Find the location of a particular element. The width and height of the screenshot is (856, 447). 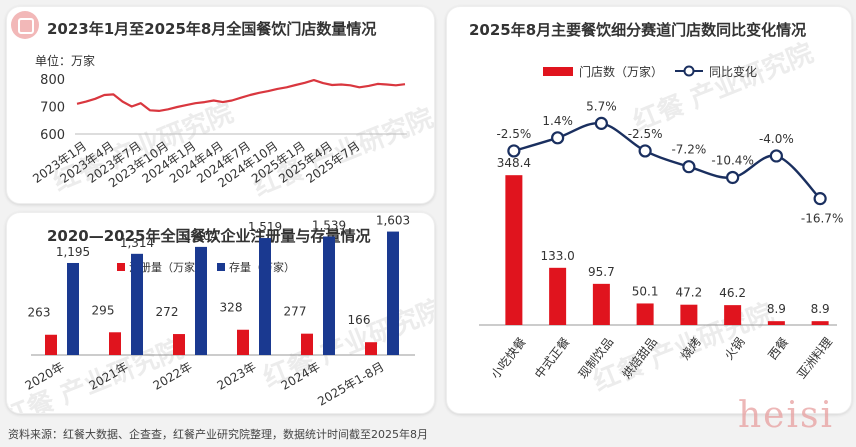

legend-swatch-bar is located at coordinates (558, 71).